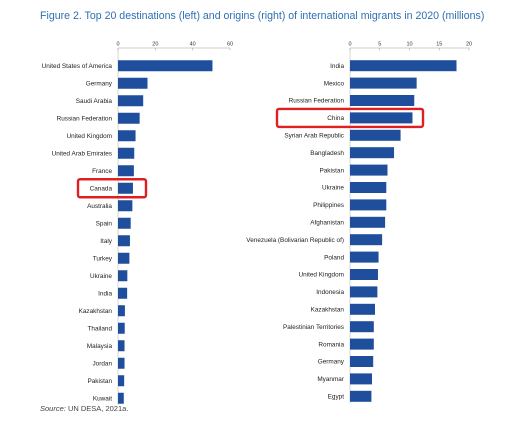 The height and width of the screenshot is (447, 513). What do you see at coordinates (334, 257) in the screenshot?
I see `category-label: Poland` at bounding box center [334, 257].